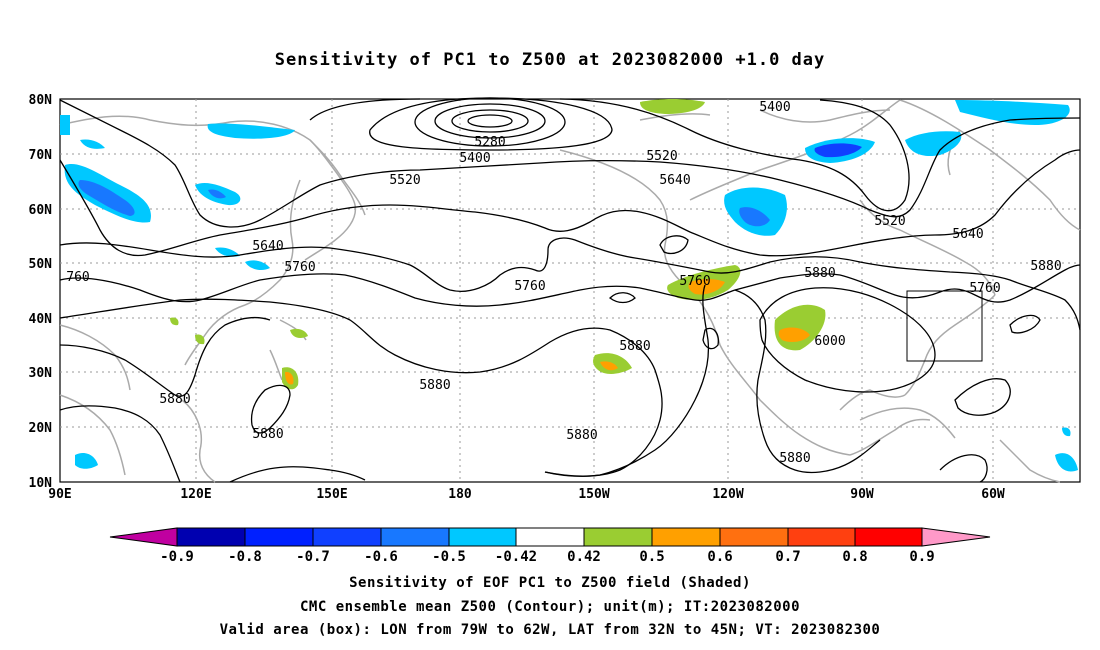 The image size is (1100, 650). I want to click on contour-label: 5280, so click(489, 142).